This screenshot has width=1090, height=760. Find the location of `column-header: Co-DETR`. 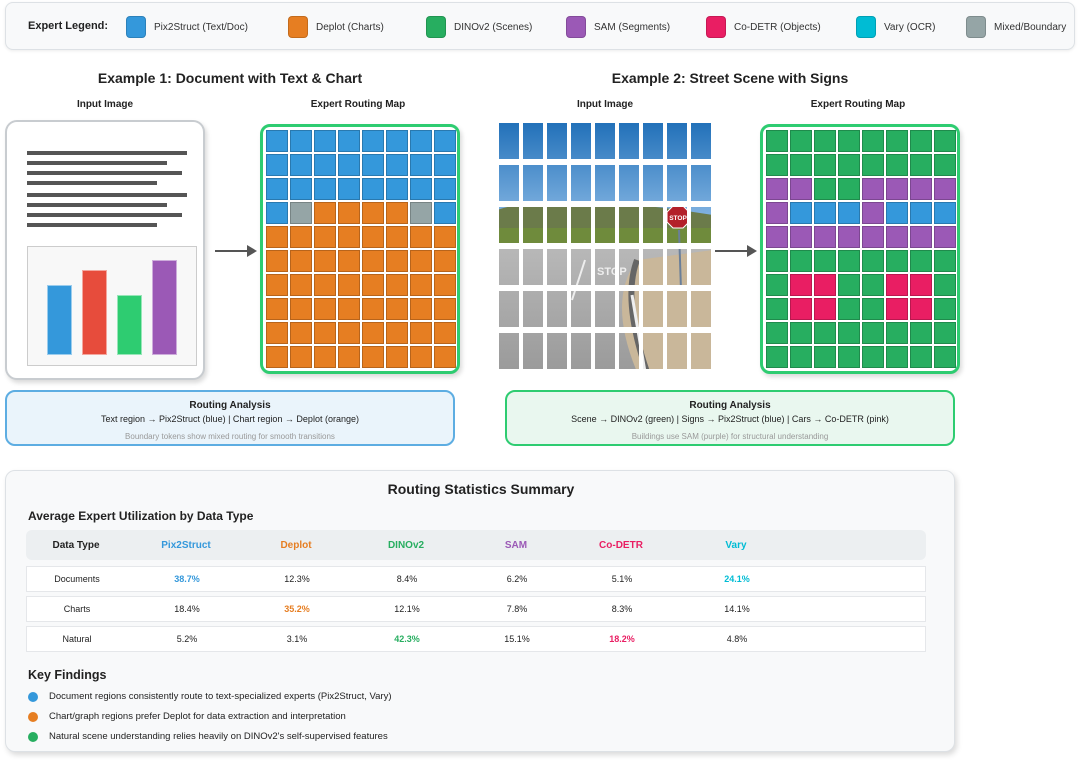

column-header: Co-DETR is located at coordinates (621, 545).